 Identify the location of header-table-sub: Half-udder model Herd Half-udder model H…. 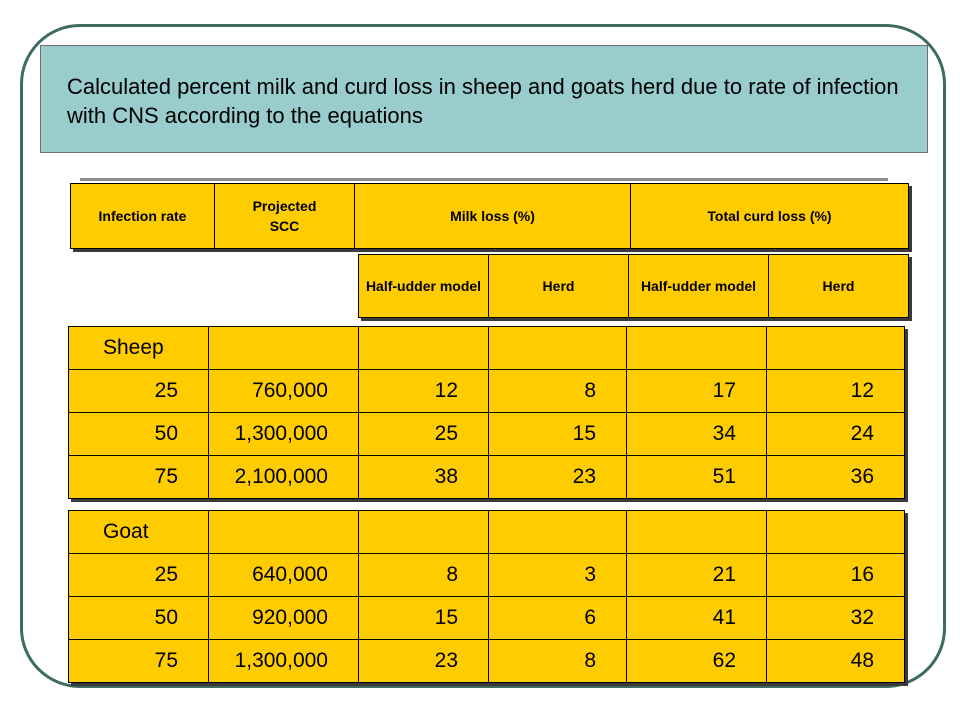
(633, 286).